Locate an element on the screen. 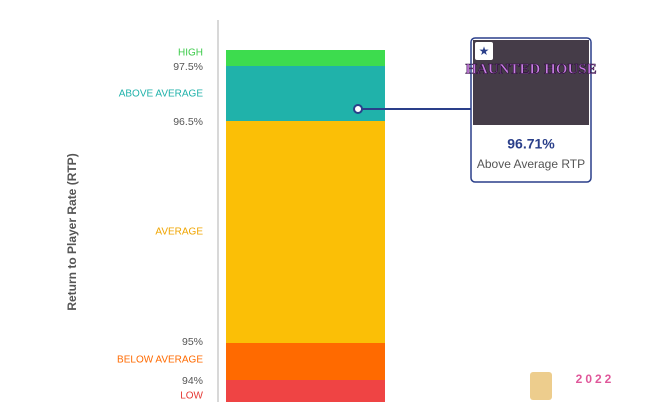 Image resolution: width=650 pixels, height=418 pixels. favorite-badge is located at coordinates (484, 51).